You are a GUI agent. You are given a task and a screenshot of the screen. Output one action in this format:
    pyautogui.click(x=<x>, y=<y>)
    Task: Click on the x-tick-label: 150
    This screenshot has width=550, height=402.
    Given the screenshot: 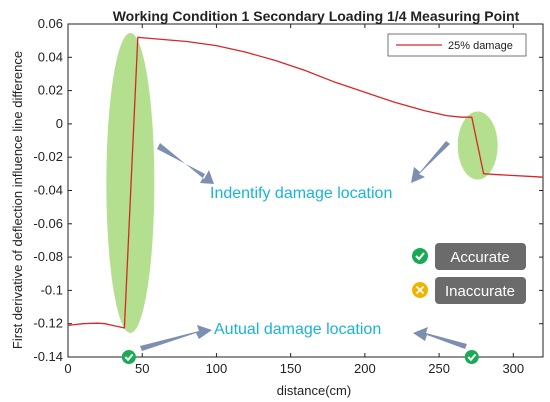 What is the action you would take?
    pyautogui.click(x=291, y=368)
    